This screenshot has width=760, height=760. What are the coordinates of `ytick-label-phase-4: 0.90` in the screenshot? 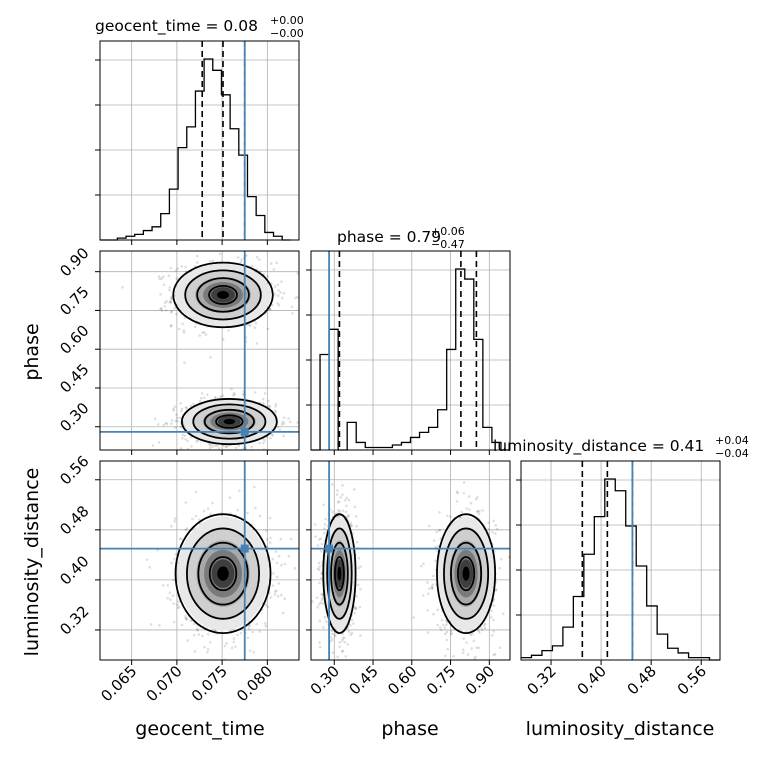 It's located at (74, 262).